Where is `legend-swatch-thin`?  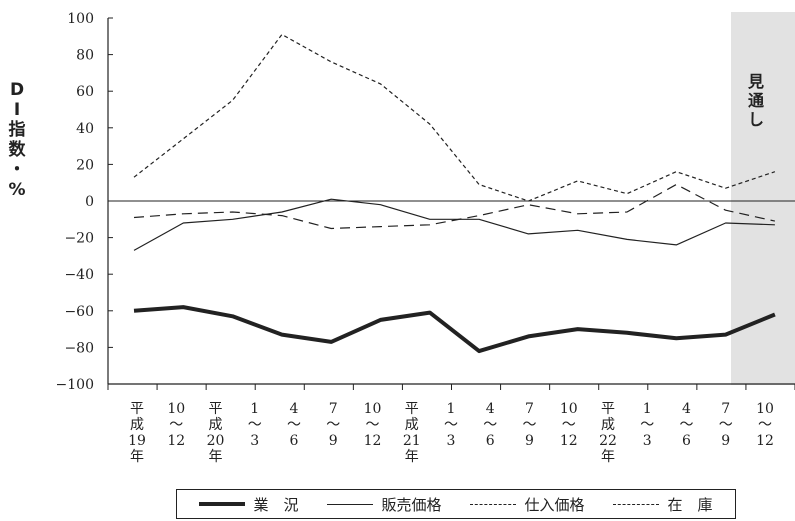
legend-swatch-thin is located at coordinates (350, 504).